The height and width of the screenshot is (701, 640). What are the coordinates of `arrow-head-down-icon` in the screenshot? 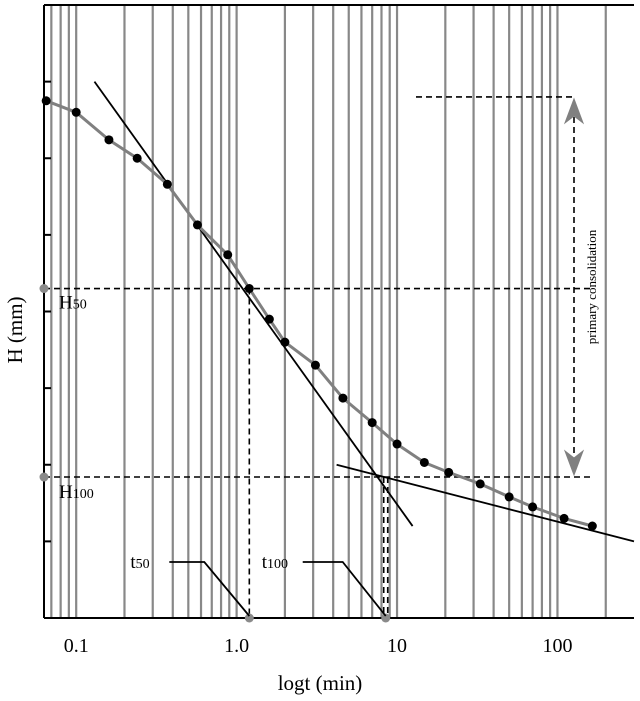 It's located at (574, 463).